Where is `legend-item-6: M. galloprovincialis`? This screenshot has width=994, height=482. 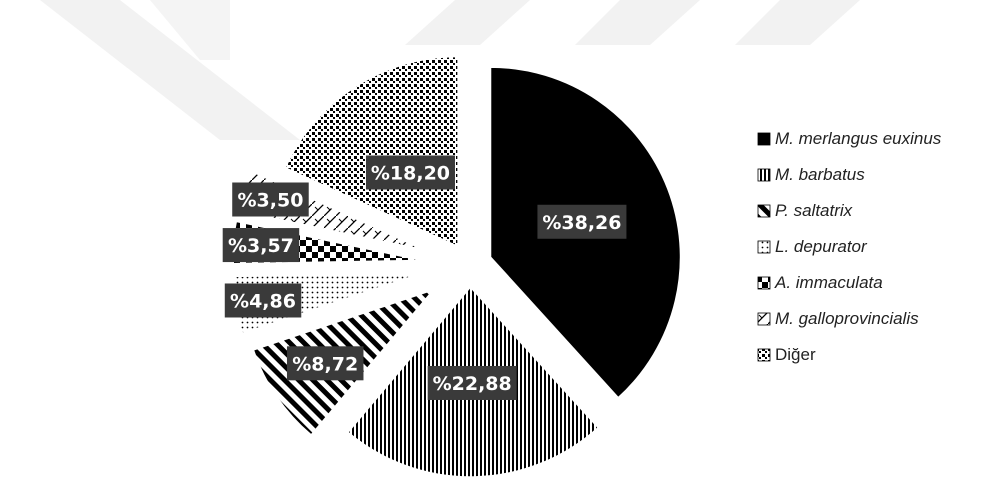 legend-item-6: M. galloprovincialis is located at coordinates (838, 318).